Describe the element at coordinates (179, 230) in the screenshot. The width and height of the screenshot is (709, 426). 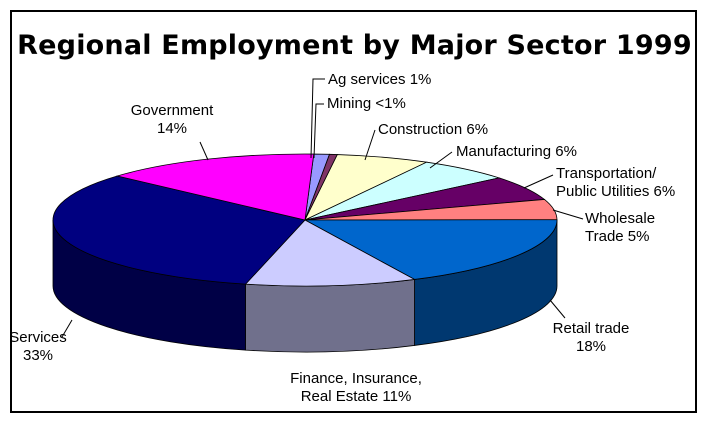
I see `slice-services` at that location.